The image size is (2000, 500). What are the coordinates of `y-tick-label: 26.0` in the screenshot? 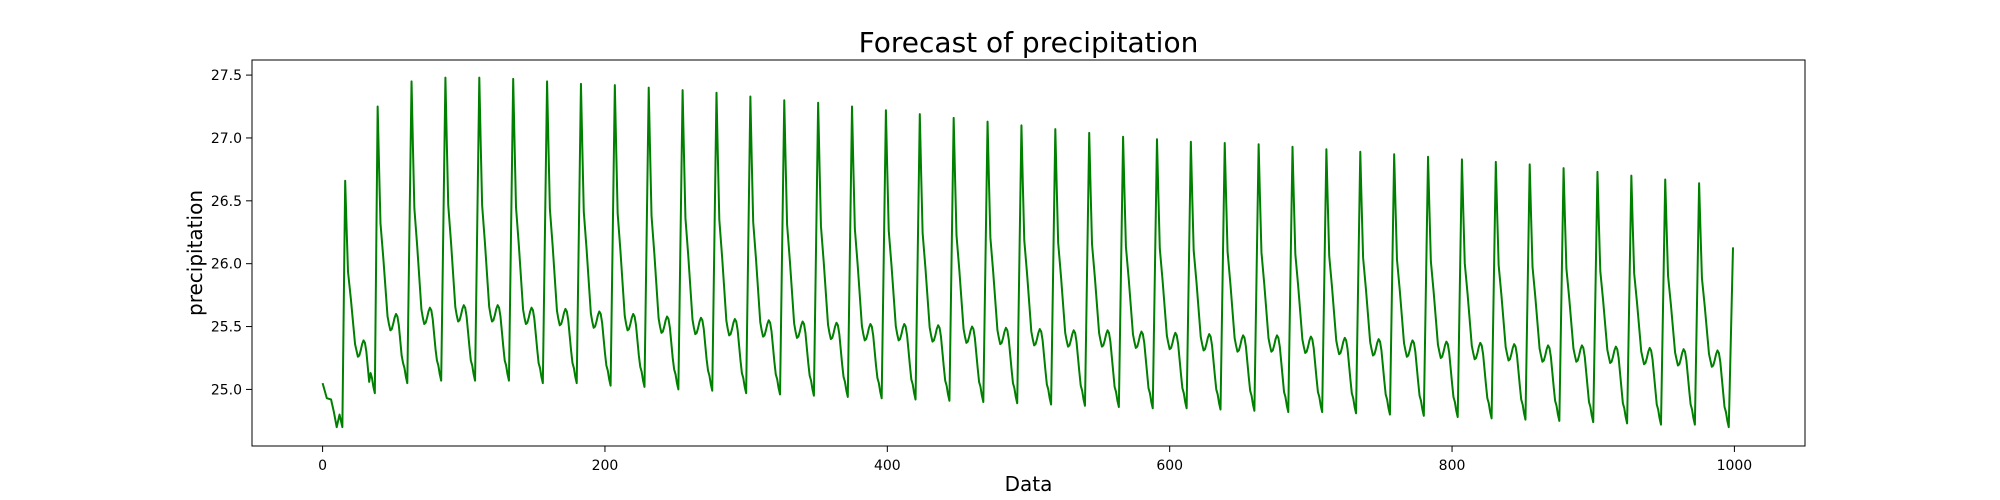 It's located at (226, 265).